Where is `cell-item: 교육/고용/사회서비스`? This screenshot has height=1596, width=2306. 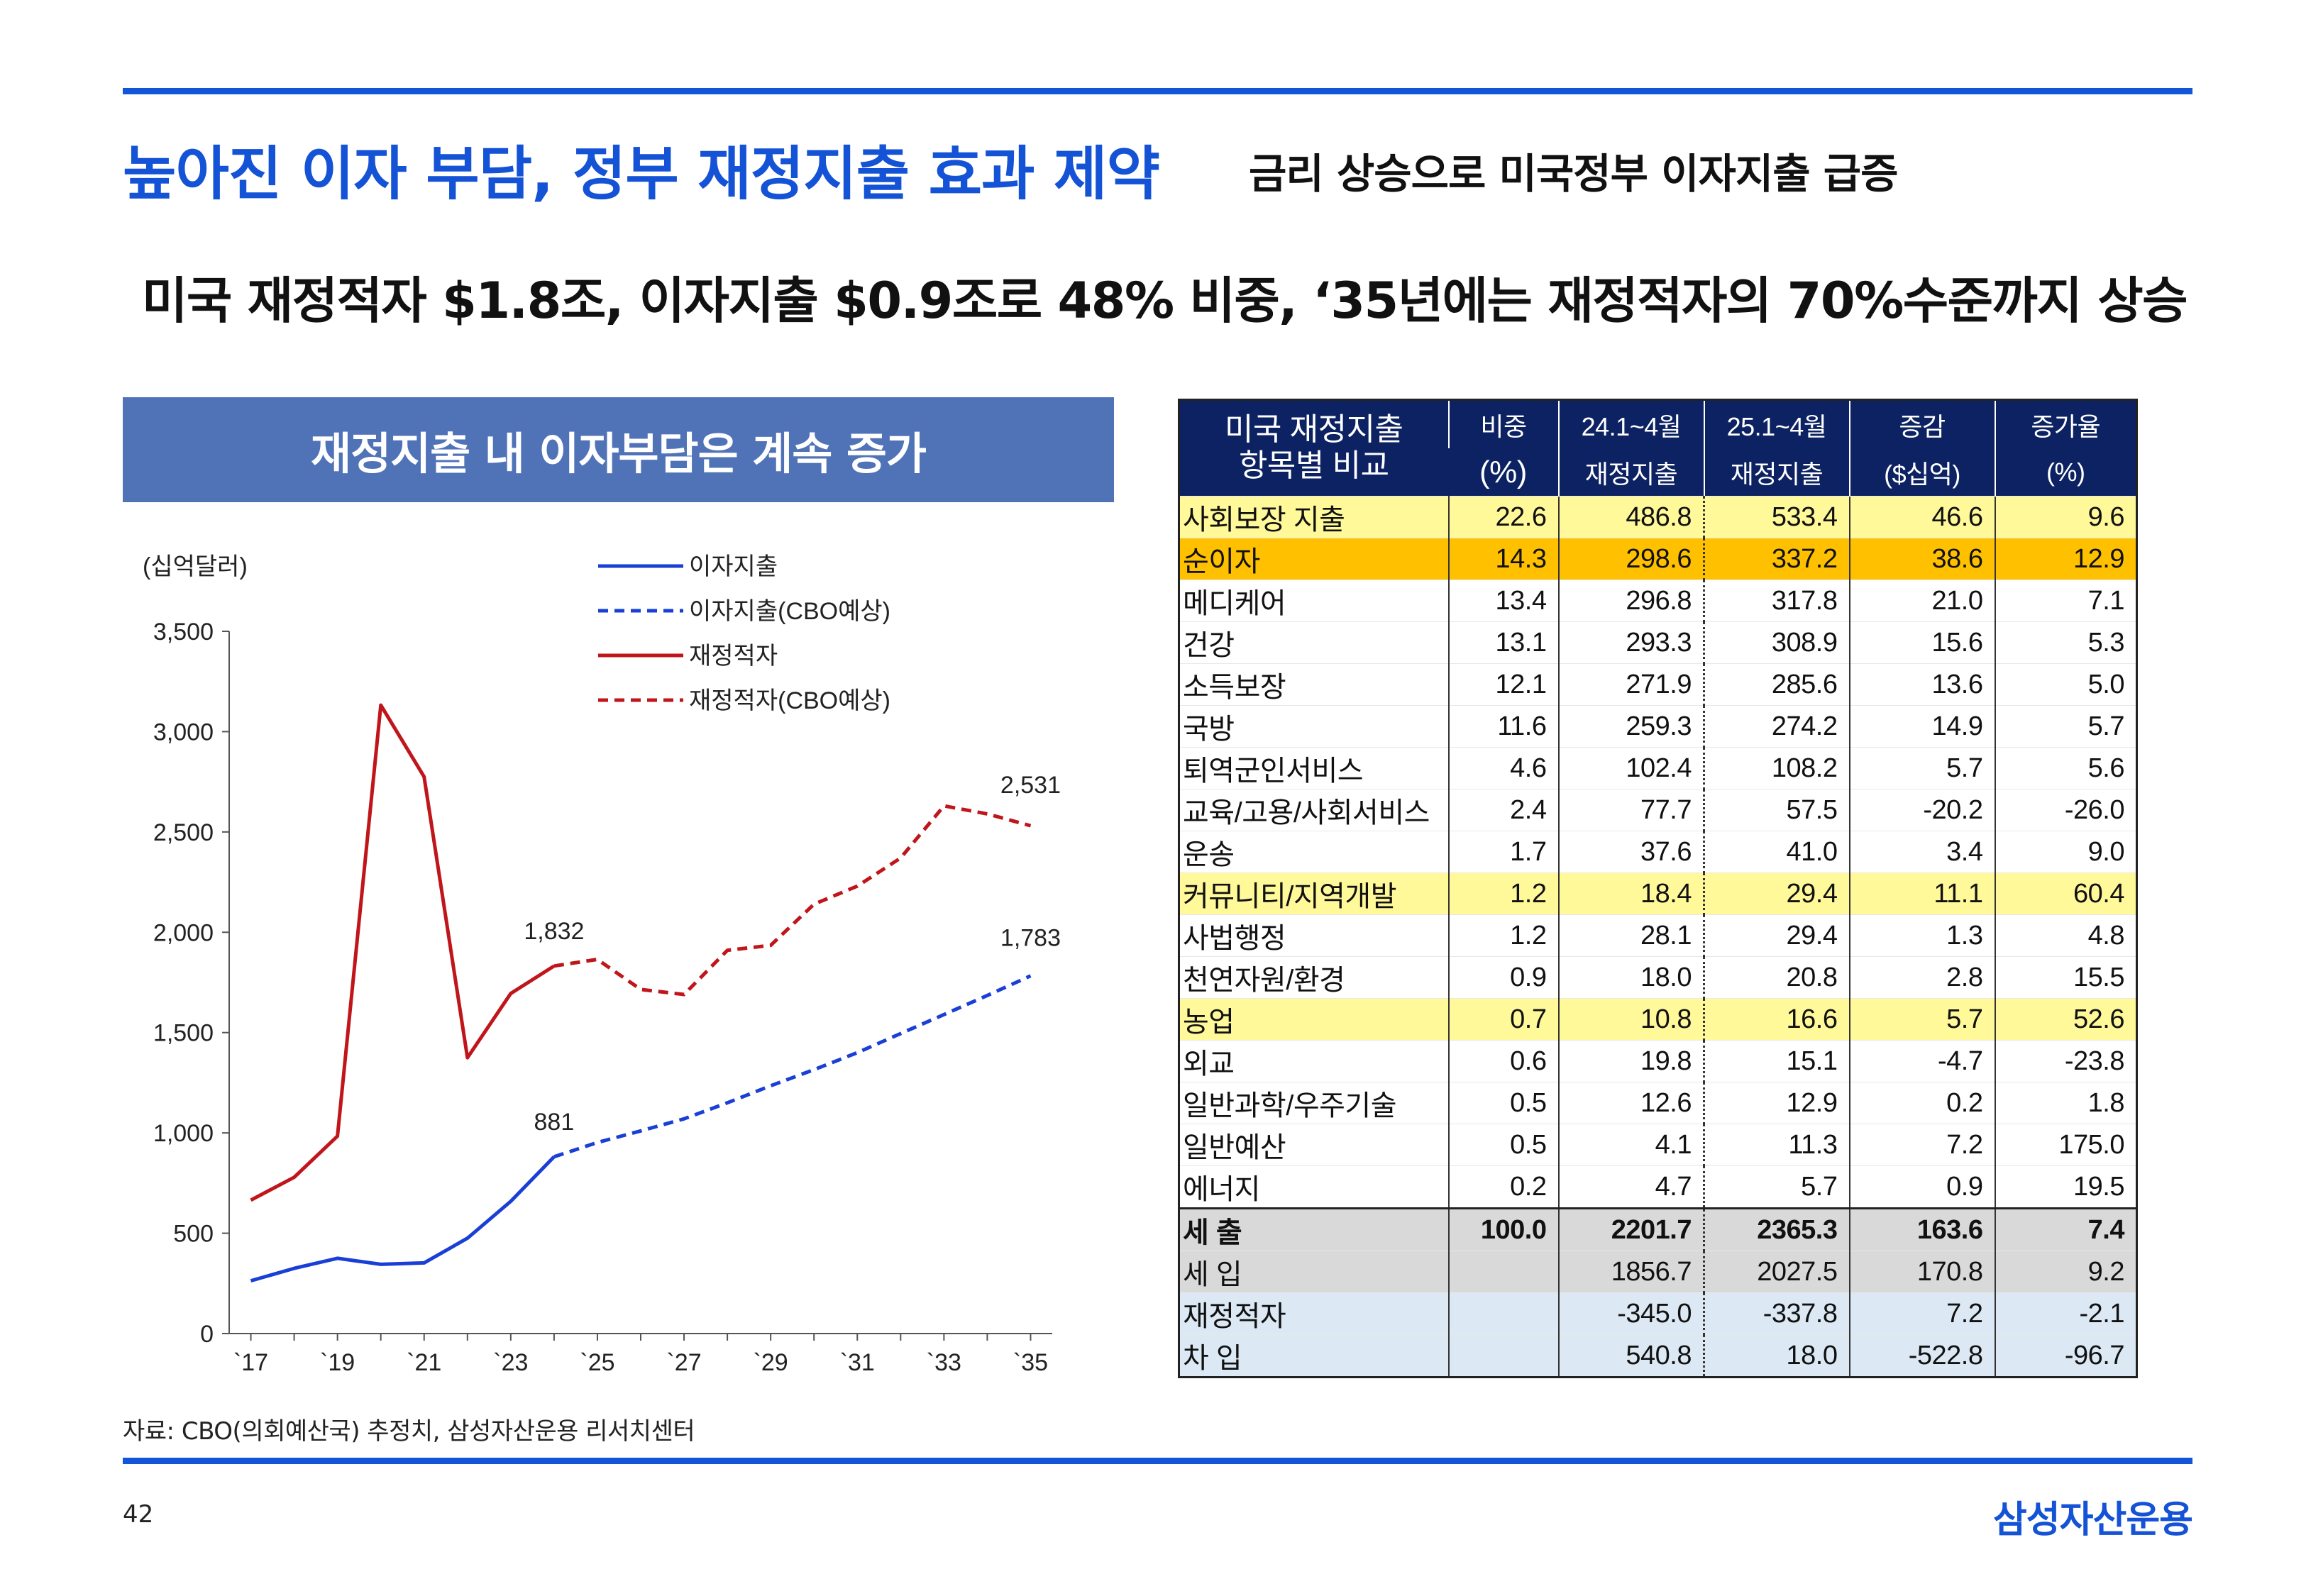 cell-item: 교육/고용/사회서비스 is located at coordinates (1314, 810).